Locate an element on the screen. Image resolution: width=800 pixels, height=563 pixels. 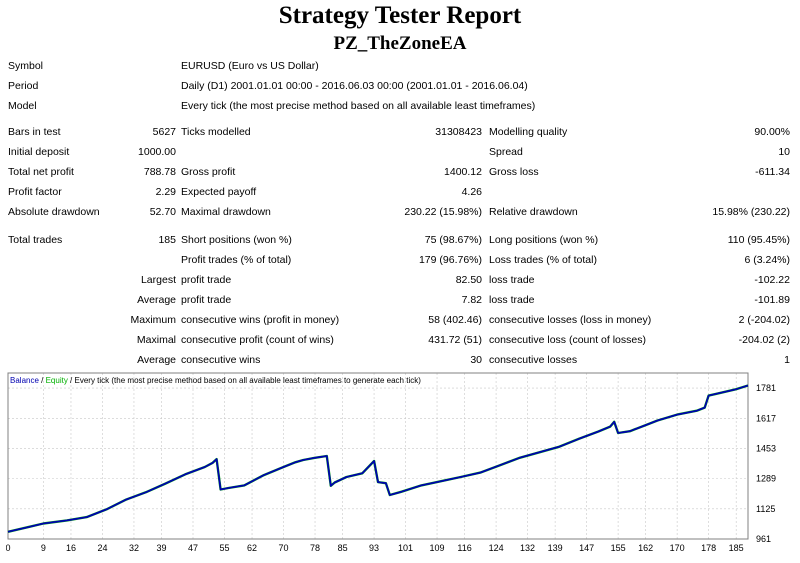
x-tick-label: 85 is located at coordinates (343, 548).